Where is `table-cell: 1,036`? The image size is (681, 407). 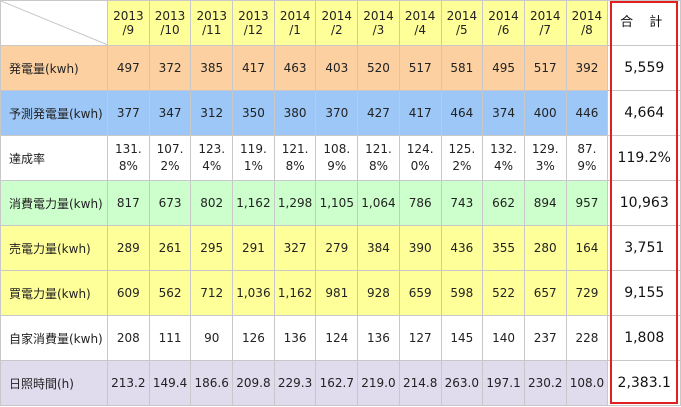
table-cell: 1,036 is located at coordinates (253, 293).